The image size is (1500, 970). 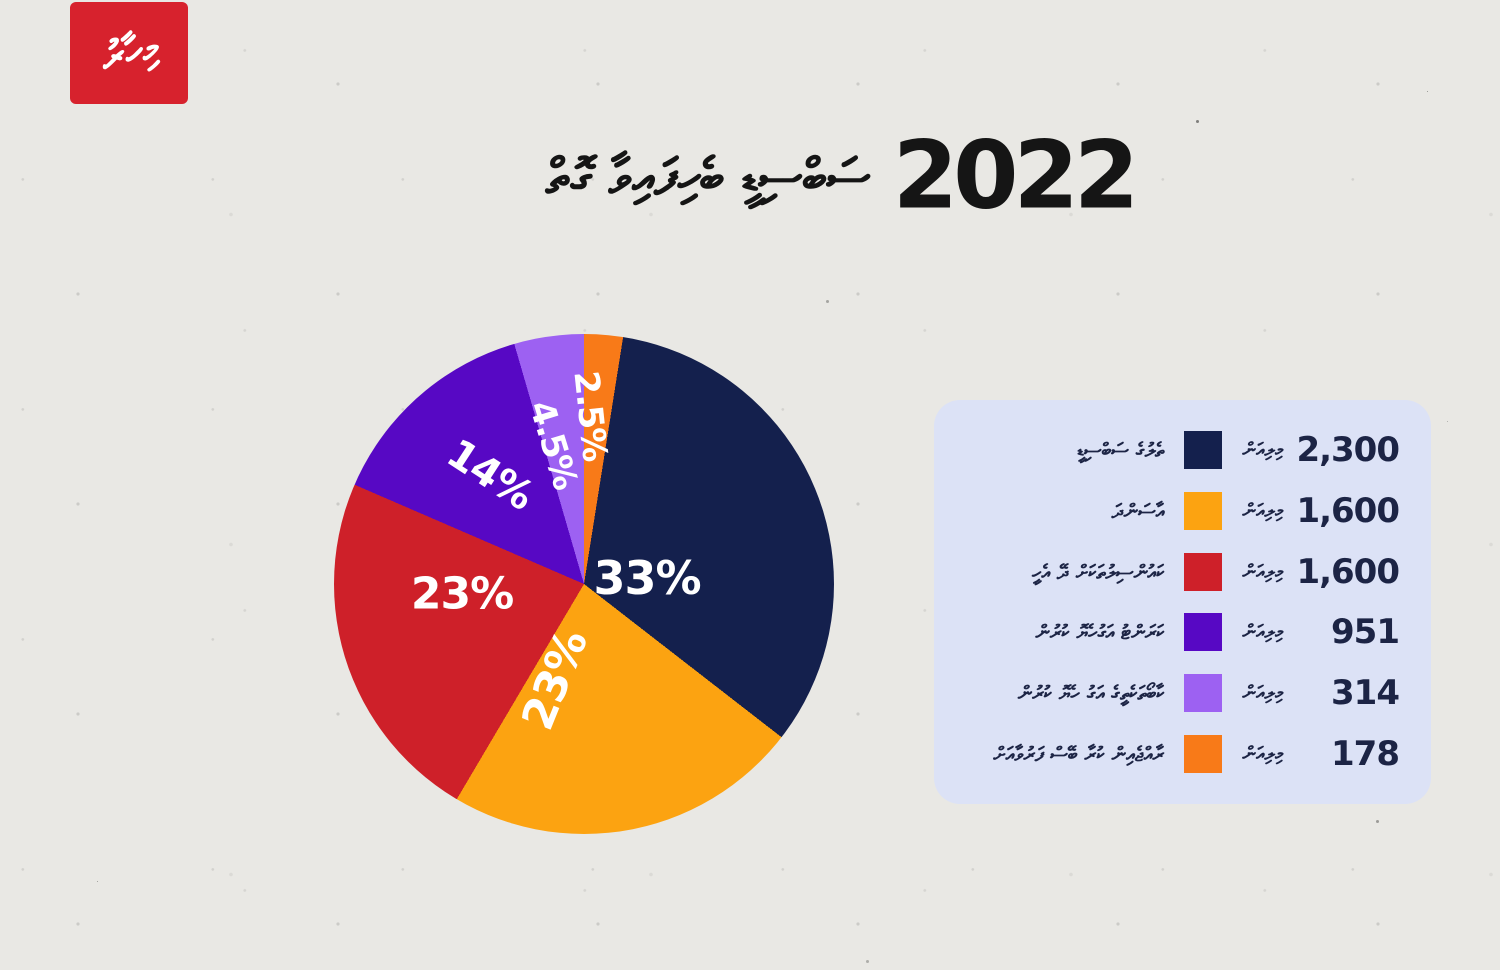 I want to click on legend-value: 951, so click(x=1365, y=632).